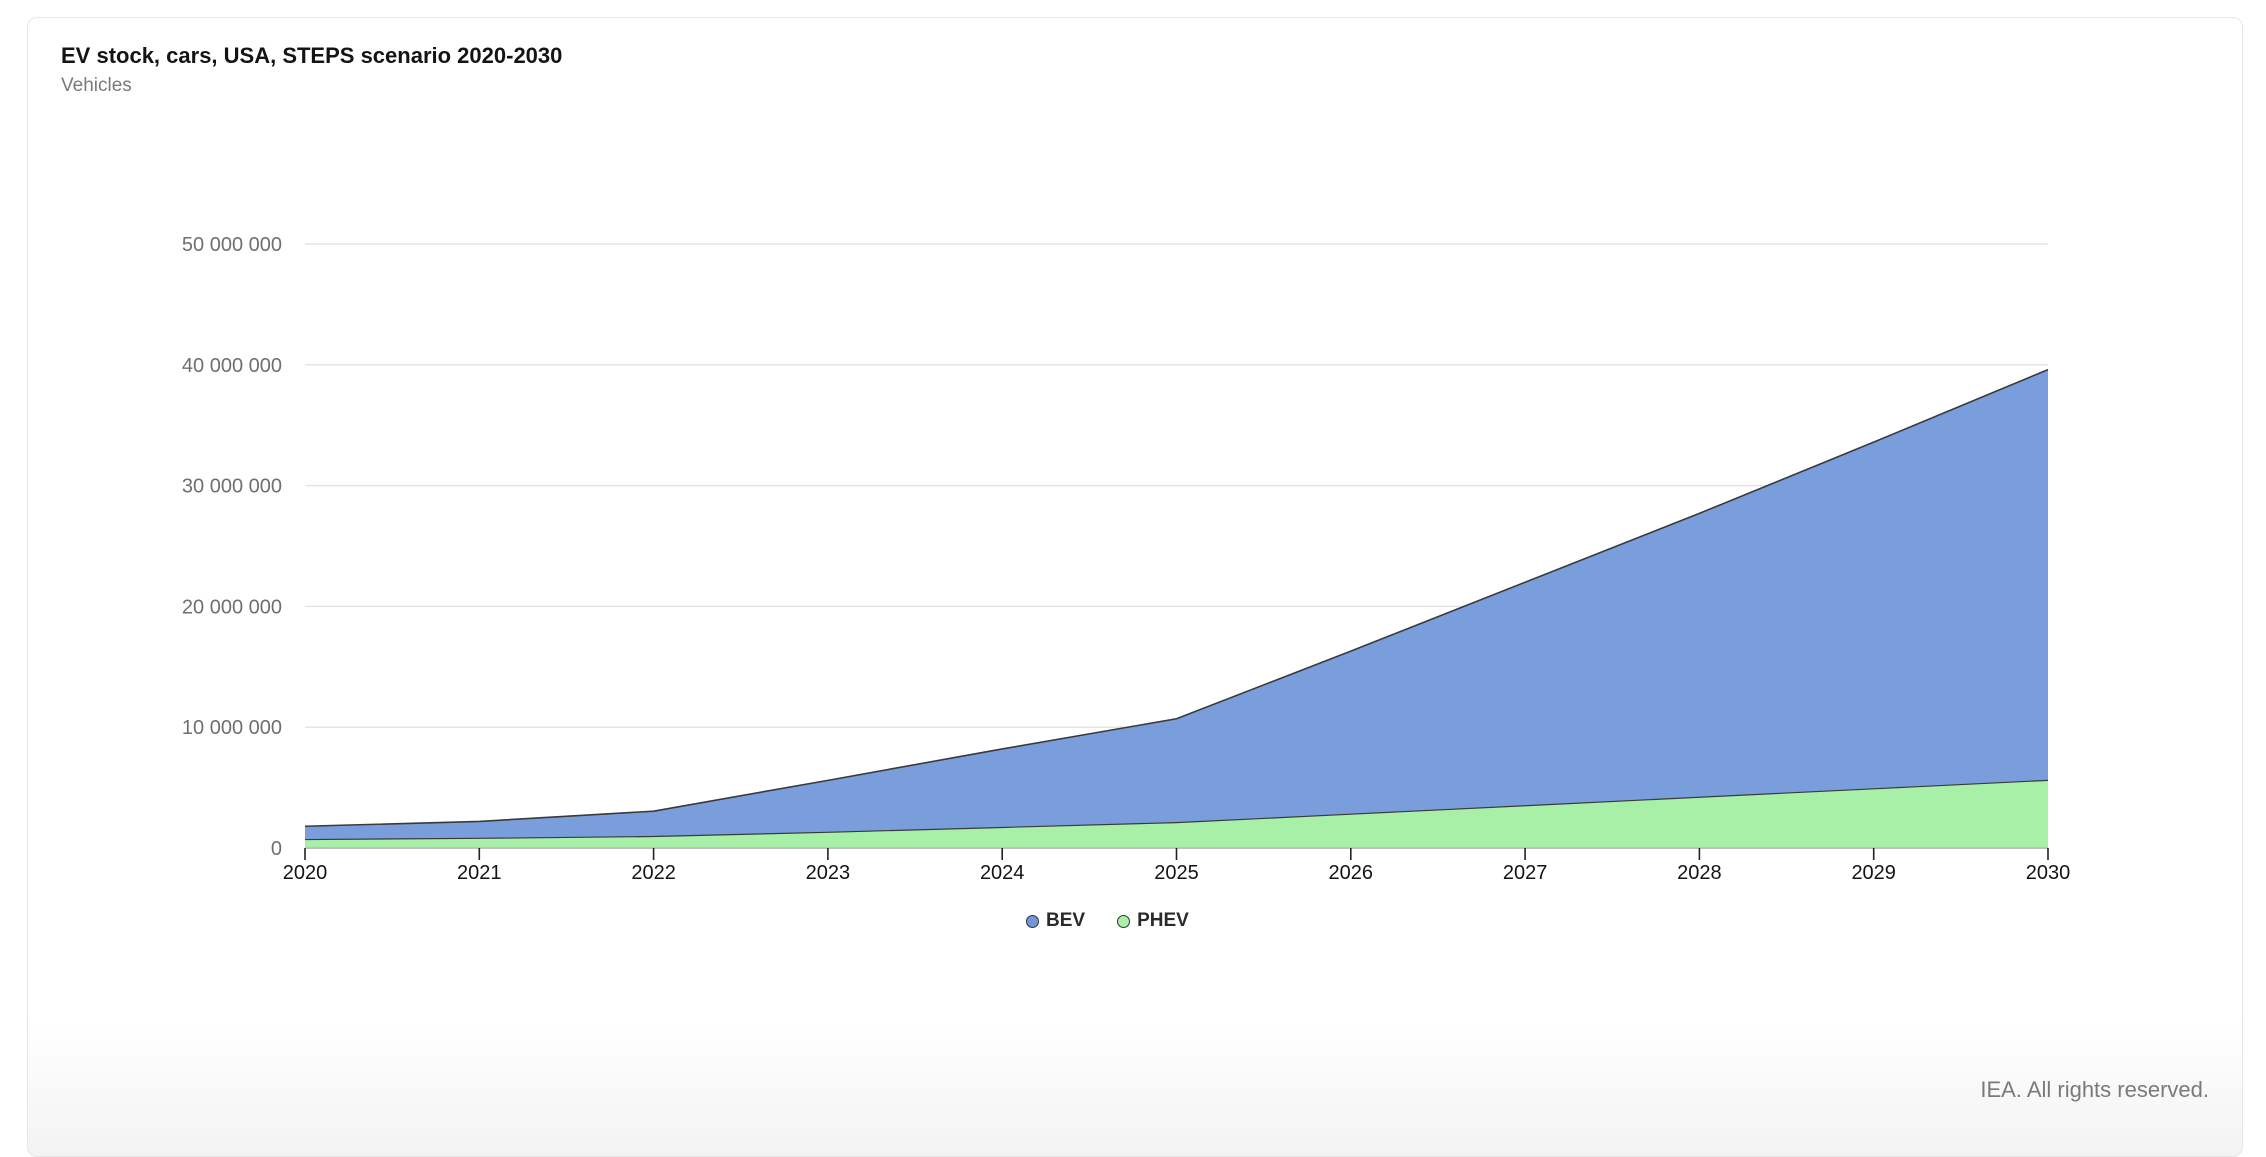 Image resolution: width=2266 pixels, height=1157 pixels. What do you see at coordinates (232, 728) in the screenshot?
I see `y-tick-label: 10 000 000` at bounding box center [232, 728].